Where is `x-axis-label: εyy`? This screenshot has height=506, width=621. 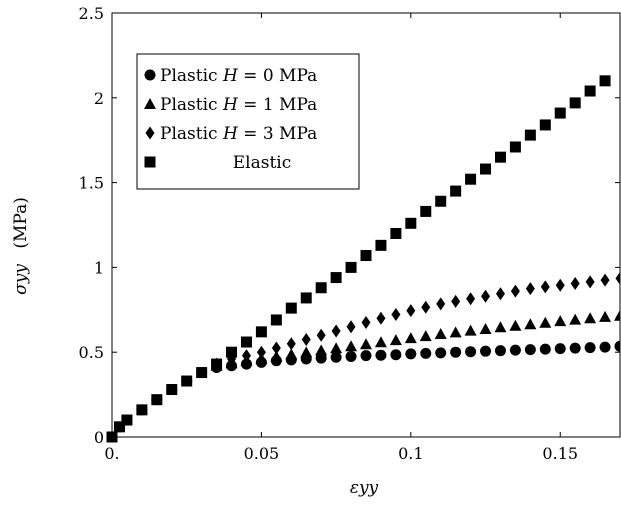 x-axis-label: εyy is located at coordinates (364, 488).